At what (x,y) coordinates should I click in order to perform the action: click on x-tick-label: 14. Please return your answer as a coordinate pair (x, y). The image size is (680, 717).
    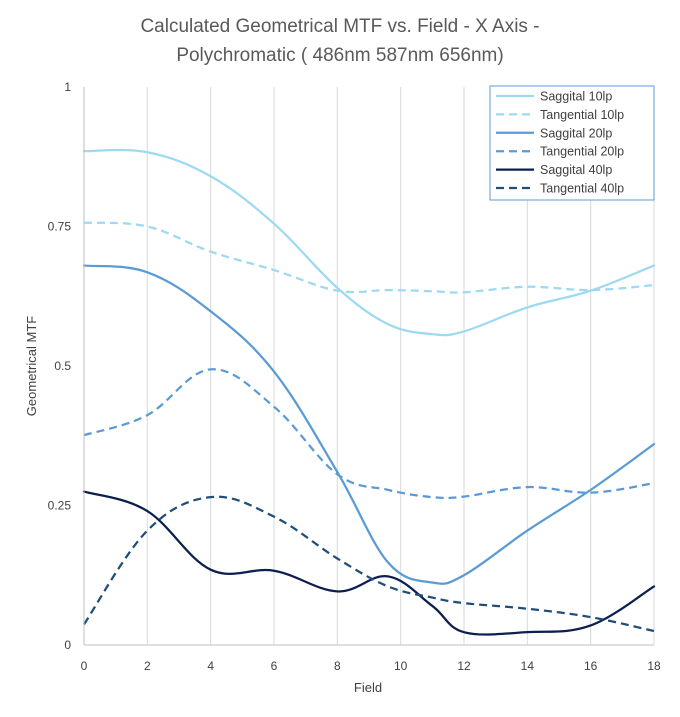
    Looking at the image, I should click on (528, 666).